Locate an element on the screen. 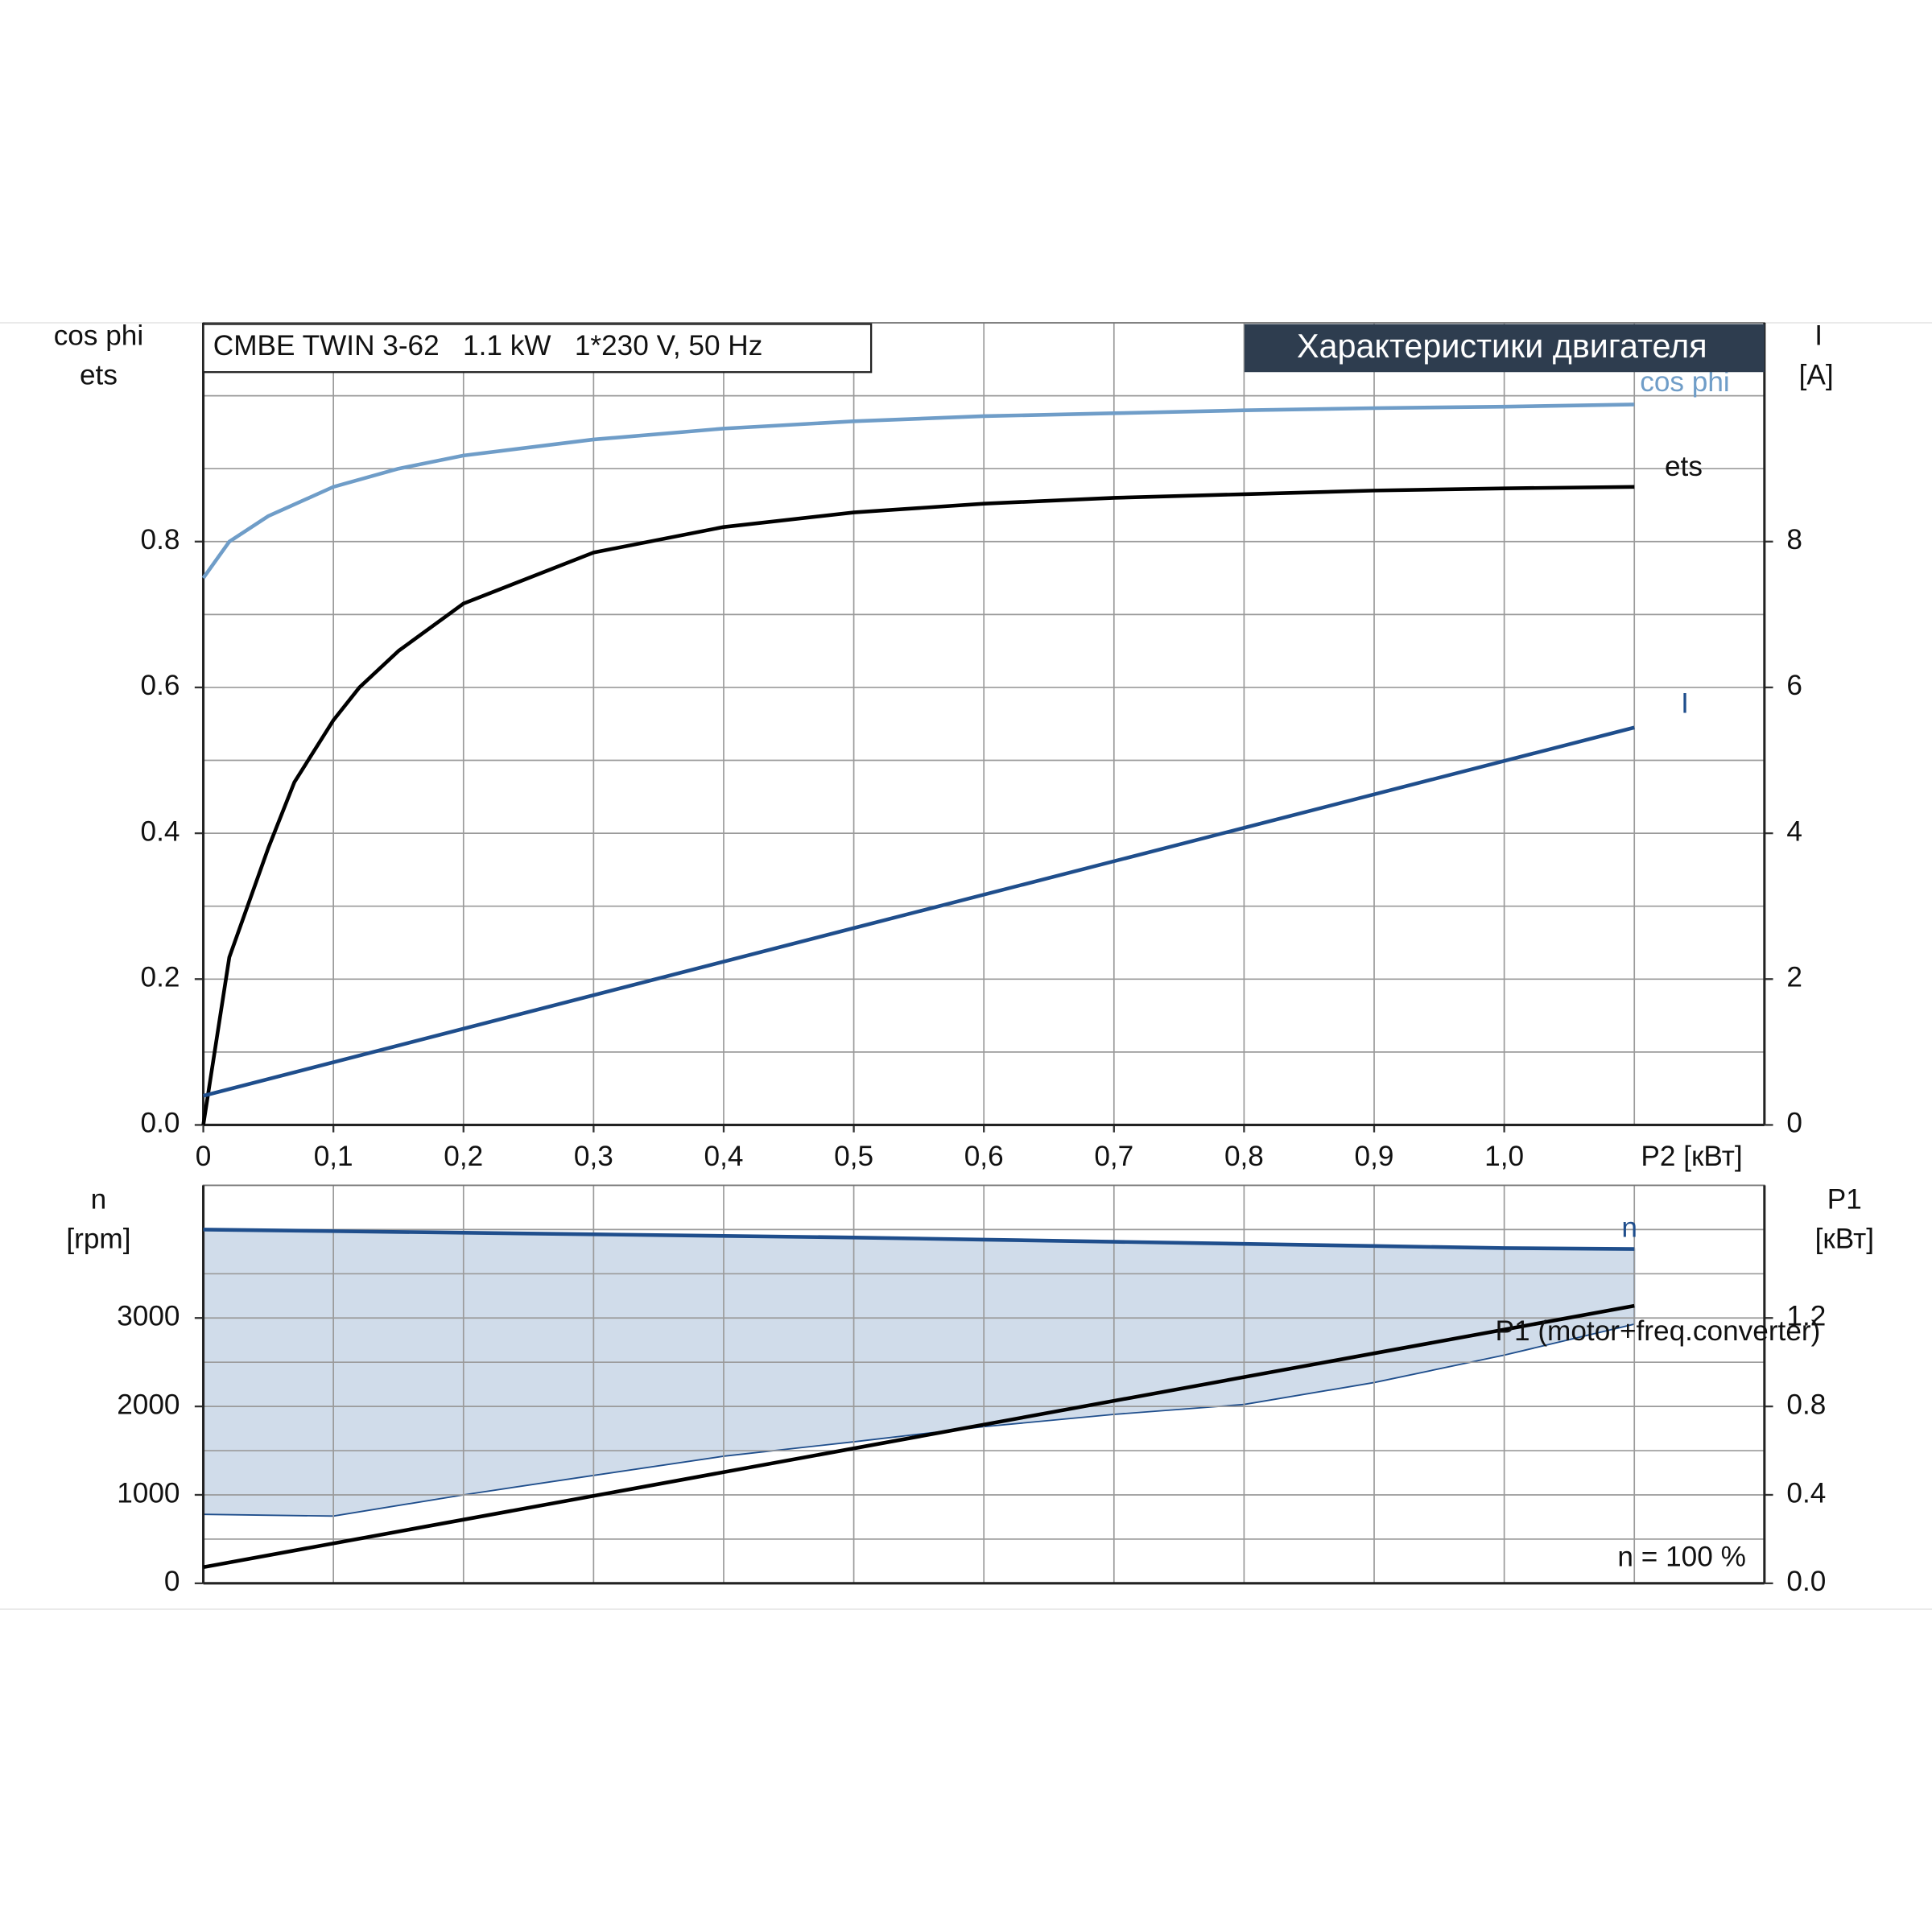 Image resolution: width=1932 pixels, height=1932 pixels. y2-tick-label: 0.4 is located at coordinates (1806, 1493).